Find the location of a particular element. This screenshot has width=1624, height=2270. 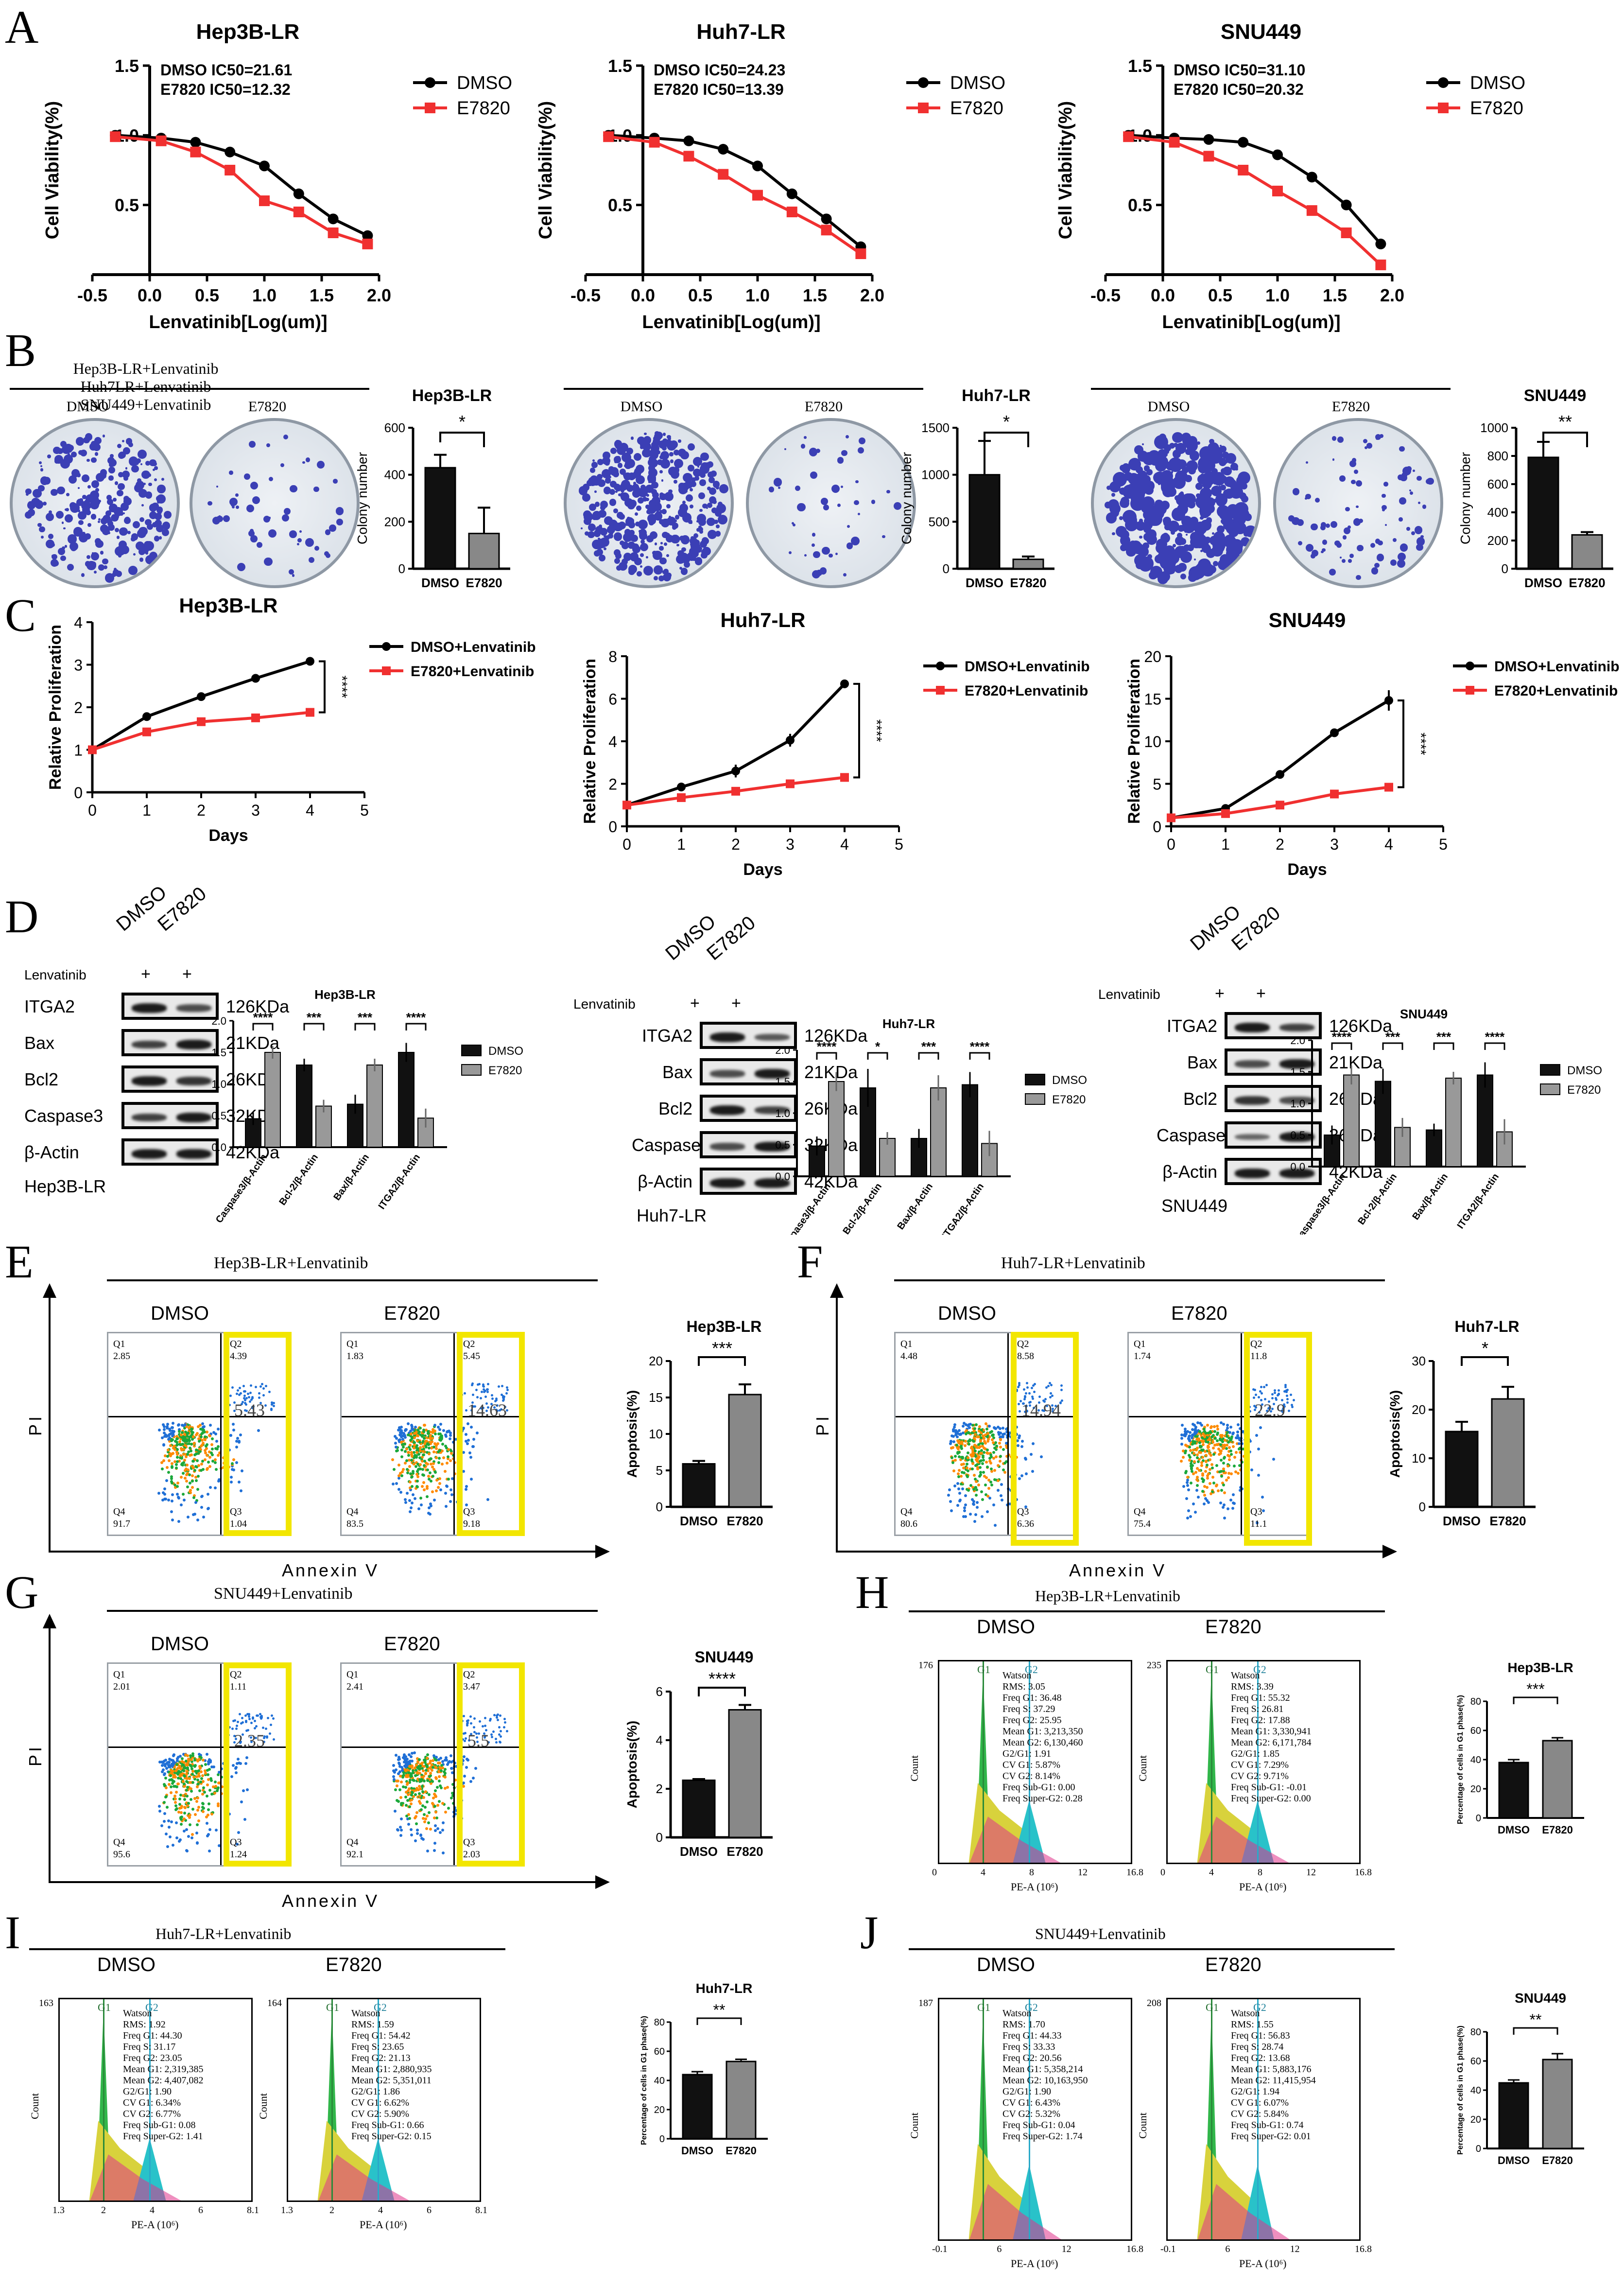

flow-header: Hep3B-LR+Lenvatinib is located at coordinates (291, 1263).